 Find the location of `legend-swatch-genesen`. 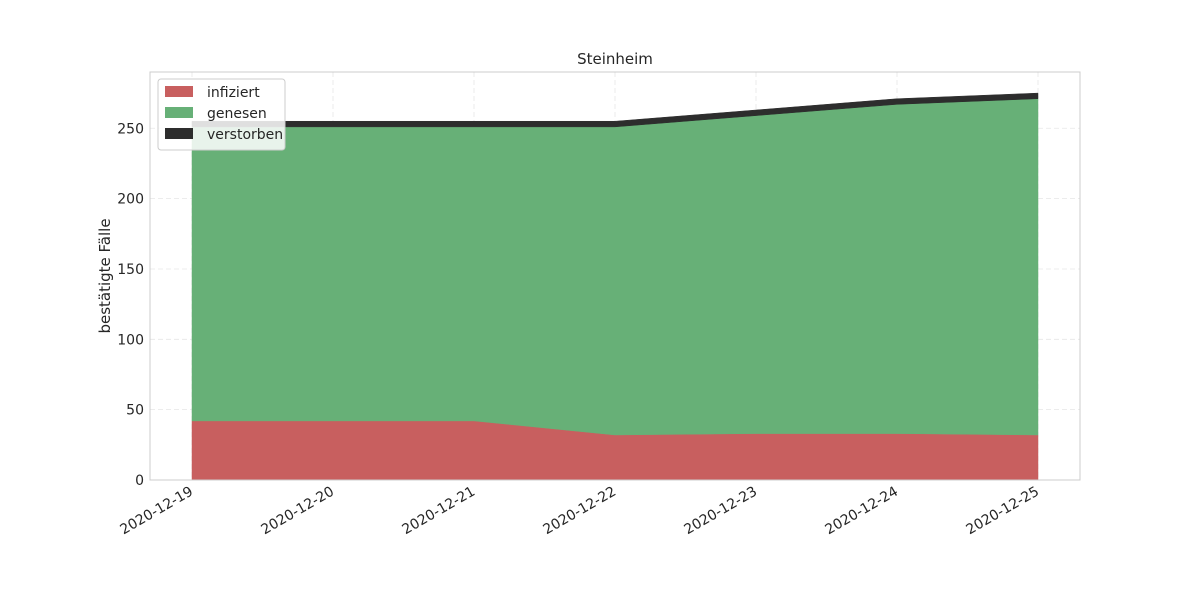

legend-swatch-genesen is located at coordinates (179, 112).